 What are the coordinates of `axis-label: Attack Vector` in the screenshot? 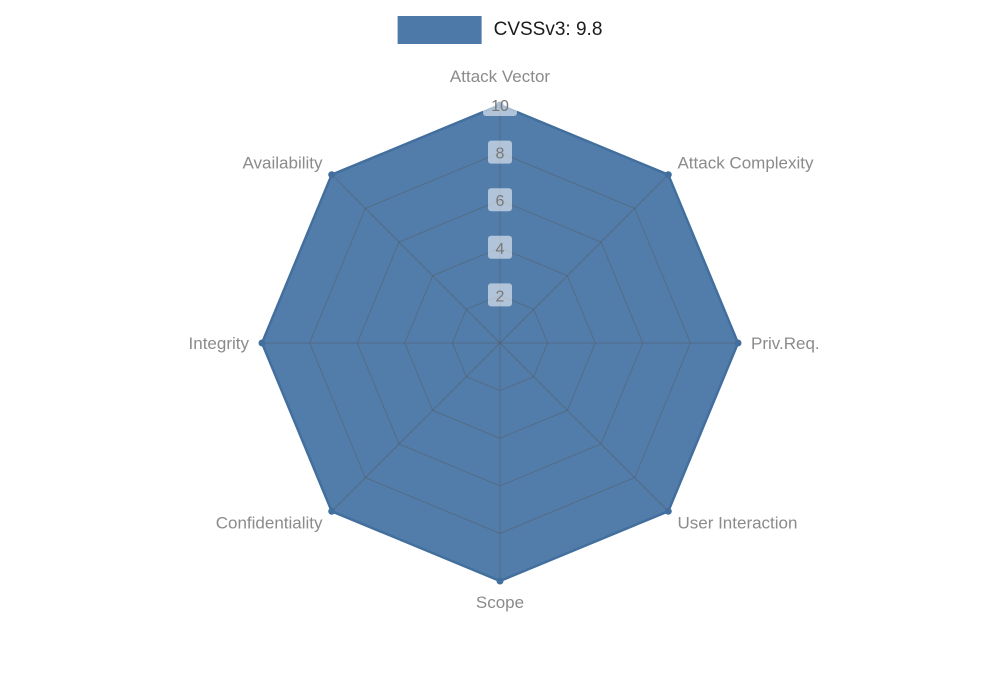 It's located at (500, 76).